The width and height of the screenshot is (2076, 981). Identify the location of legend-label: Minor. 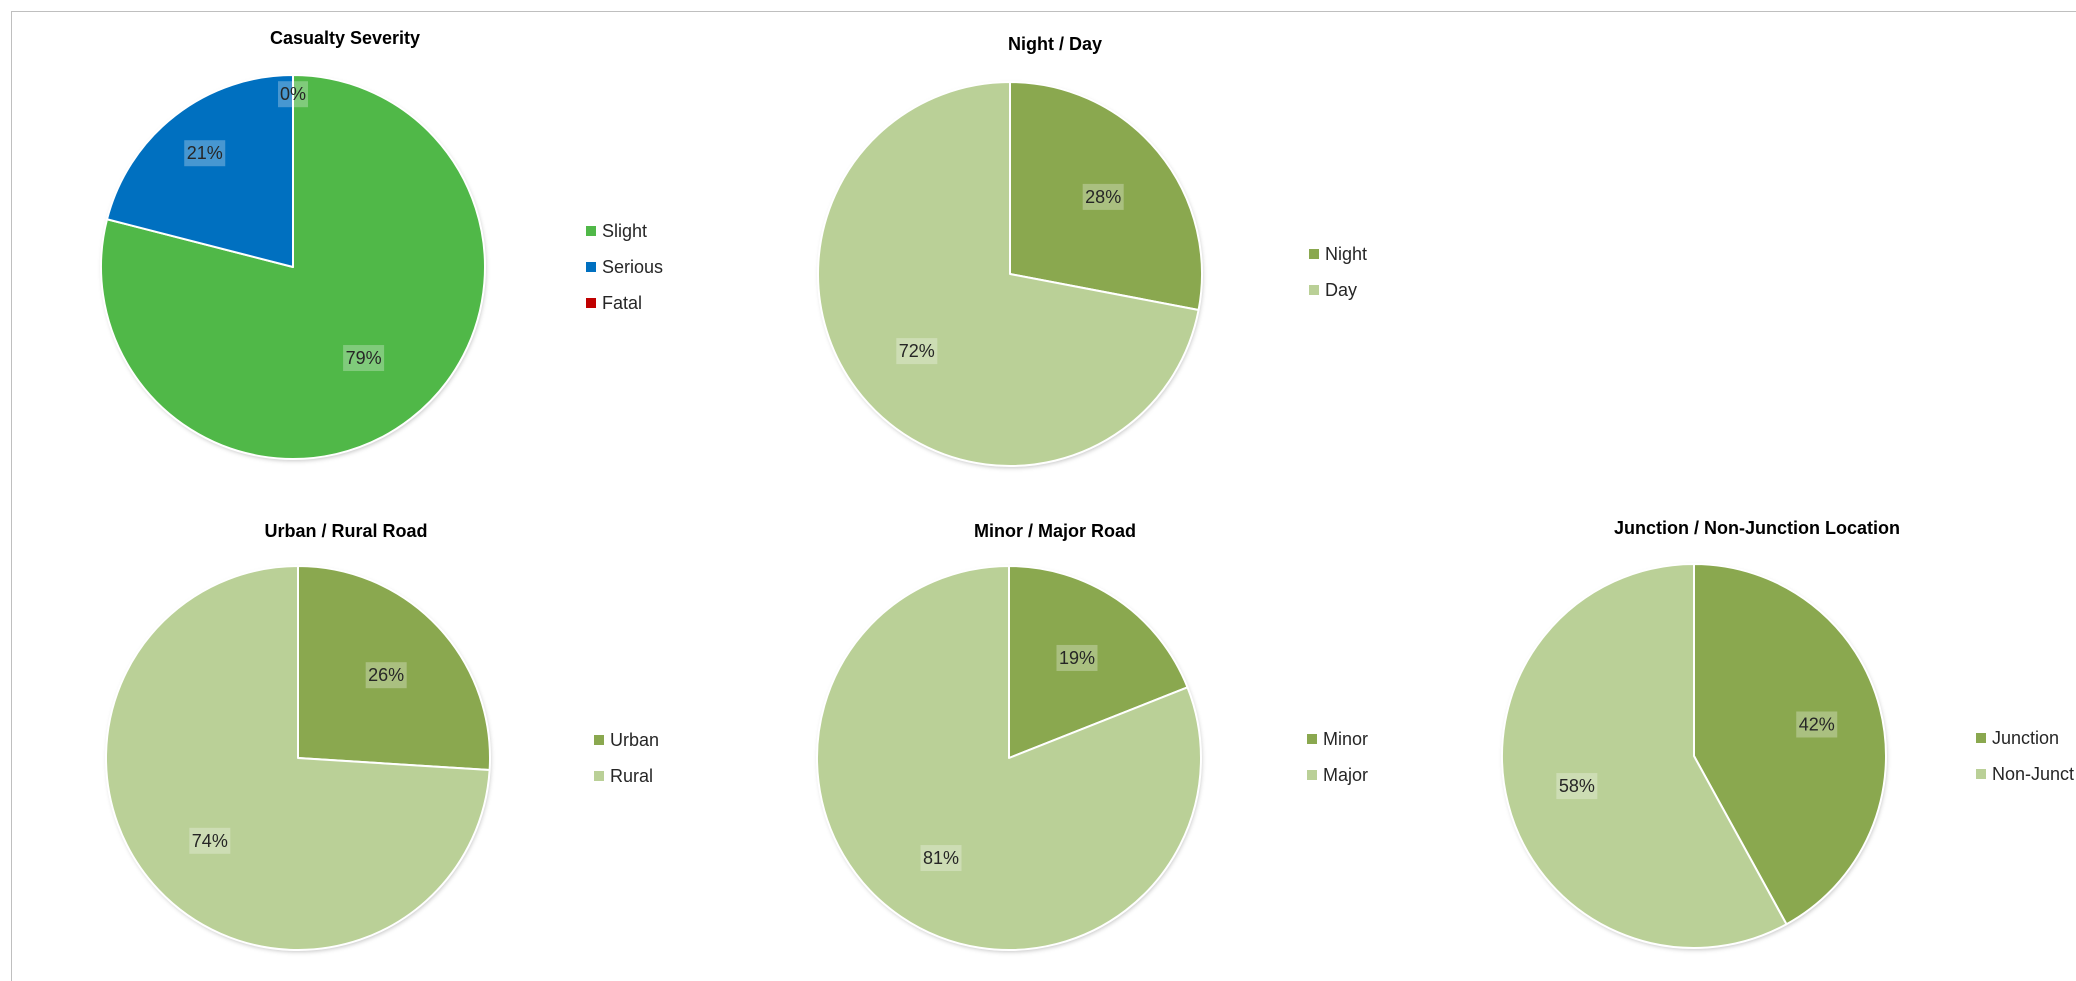
(1345, 739).